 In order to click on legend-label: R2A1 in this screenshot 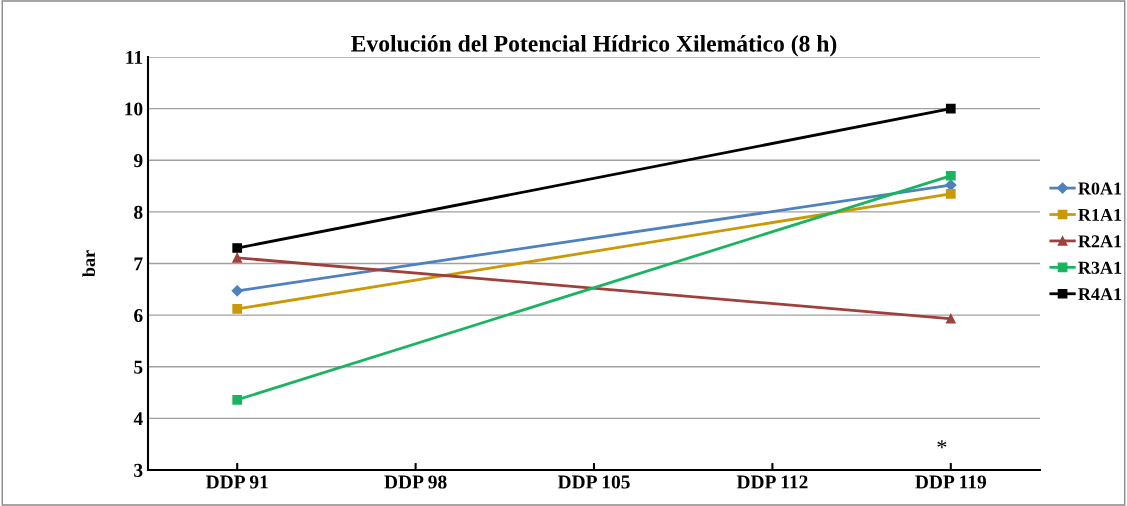, I will do `click(1100, 241)`.